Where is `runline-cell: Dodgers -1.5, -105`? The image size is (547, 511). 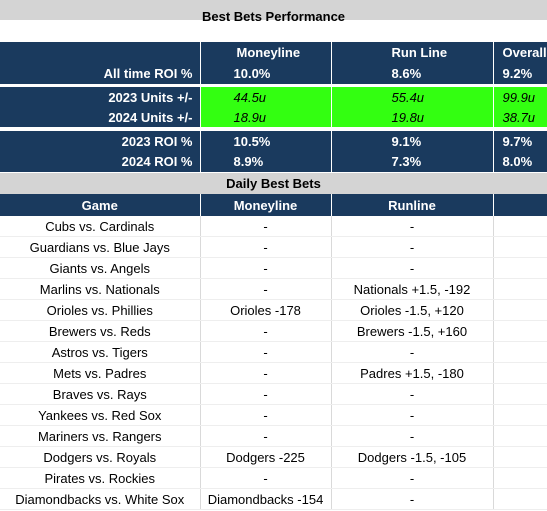
runline-cell: Dodgers -1.5, -105 is located at coordinates (412, 457).